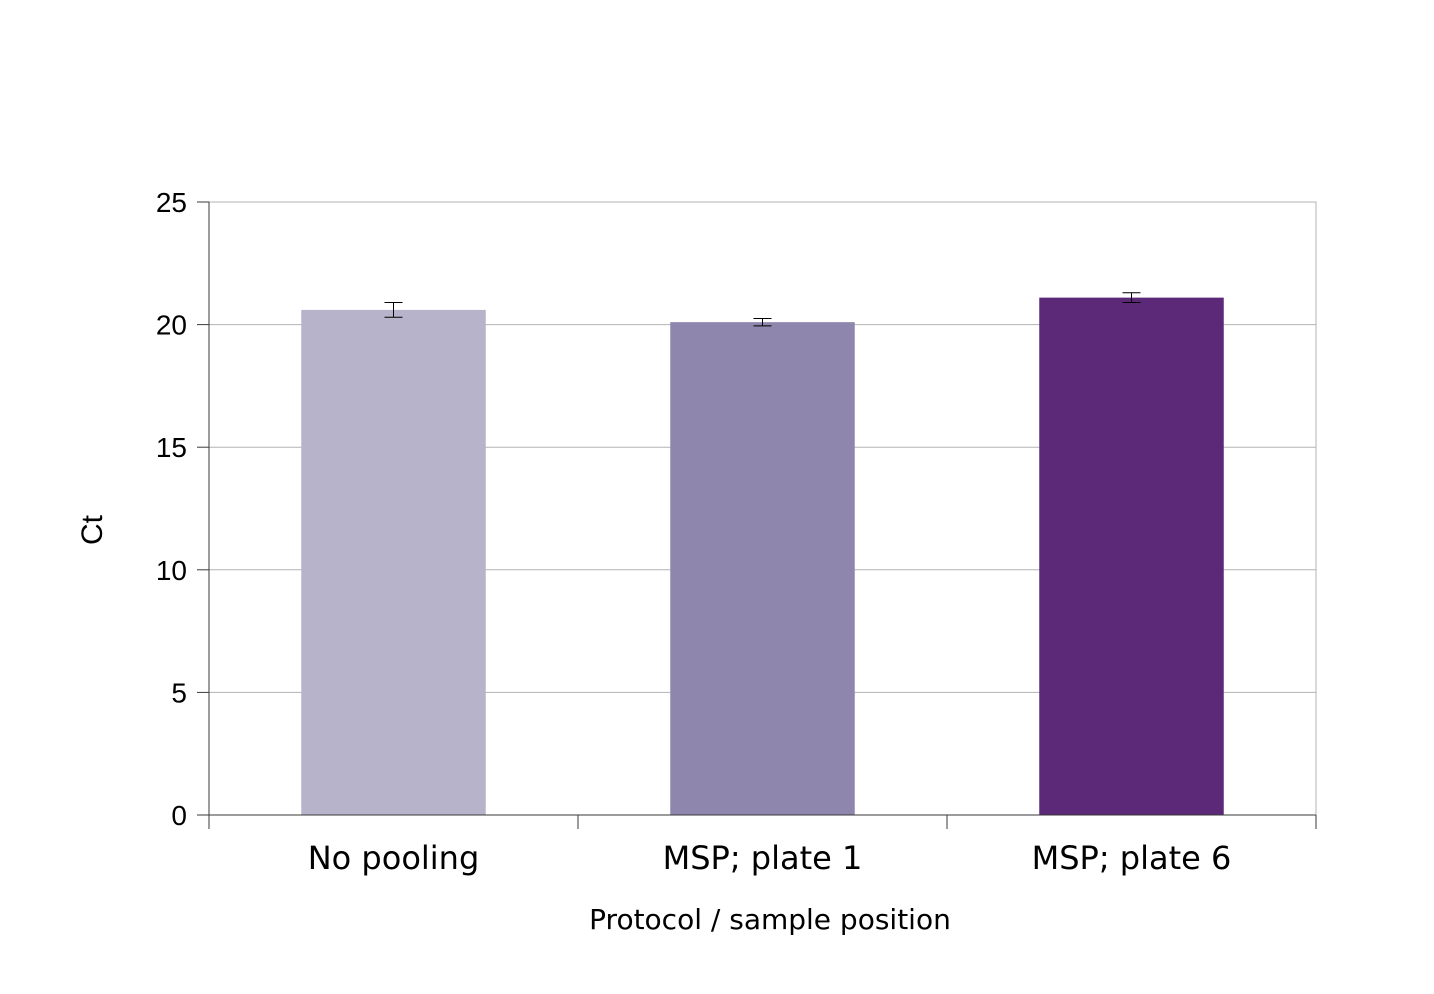 The width and height of the screenshot is (1434, 994). What do you see at coordinates (763, 858) in the screenshot?
I see `x-category-label: MSP; plate 1` at bounding box center [763, 858].